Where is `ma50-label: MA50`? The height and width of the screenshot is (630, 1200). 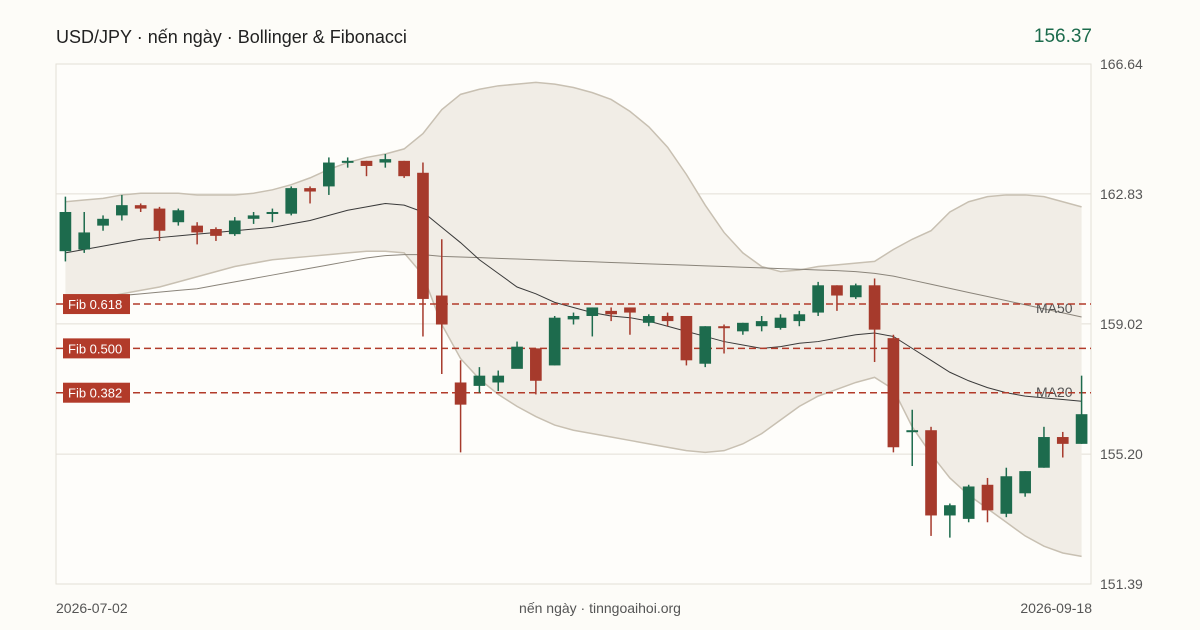 ma50-label: MA50 is located at coordinates (1054, 308).